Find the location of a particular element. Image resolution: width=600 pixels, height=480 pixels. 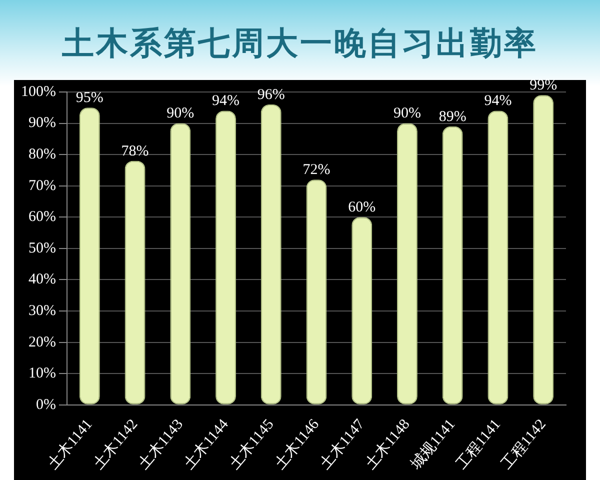

data-label: 89% is located at coordinates (452, 116).